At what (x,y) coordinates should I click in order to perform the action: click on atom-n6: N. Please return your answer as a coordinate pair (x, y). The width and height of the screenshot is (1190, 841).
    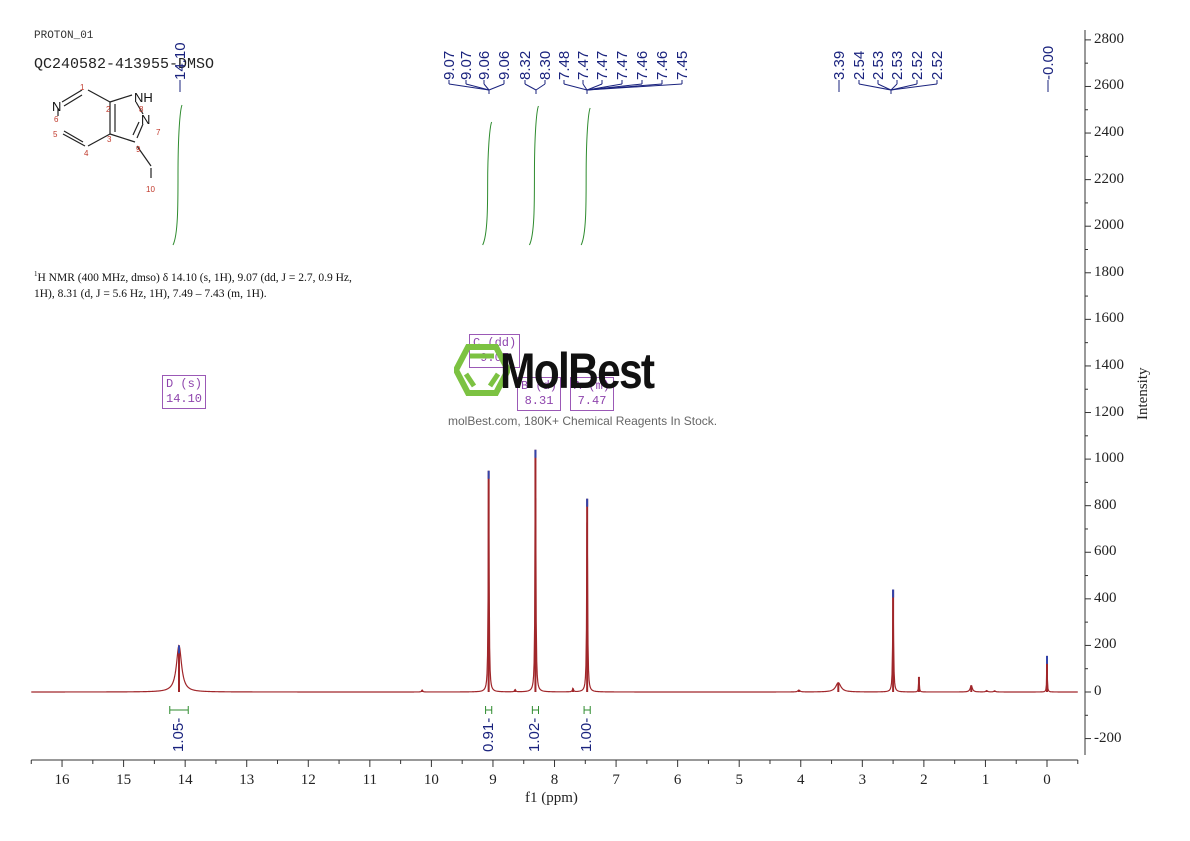
    Looking at the image, I should click on (56, 106).